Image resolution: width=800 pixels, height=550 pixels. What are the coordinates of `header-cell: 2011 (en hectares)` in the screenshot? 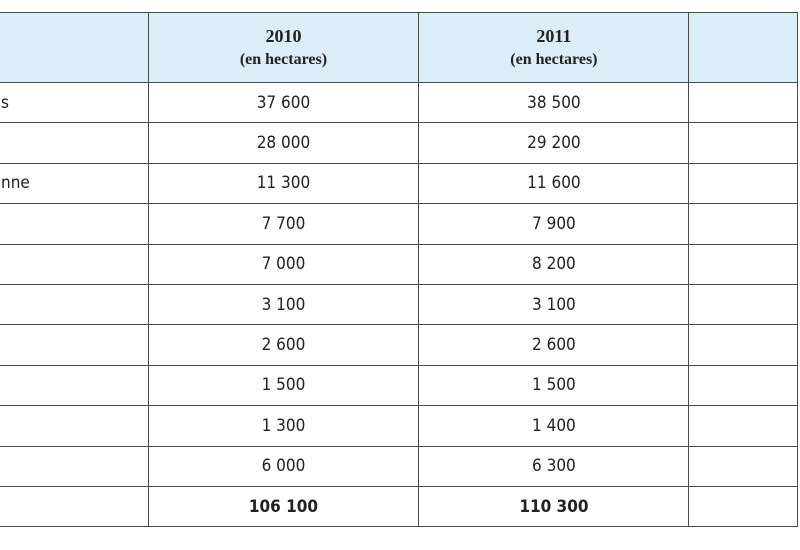 It's located at (554, 47).